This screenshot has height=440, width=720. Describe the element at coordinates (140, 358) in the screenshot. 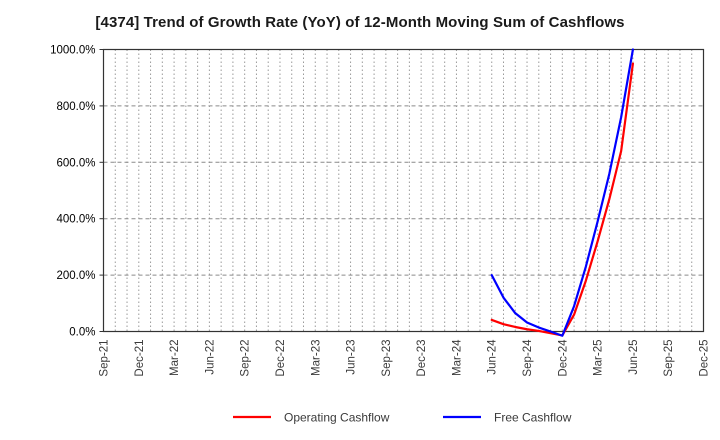

I see `x-tick-label: Dec-21` at that location.